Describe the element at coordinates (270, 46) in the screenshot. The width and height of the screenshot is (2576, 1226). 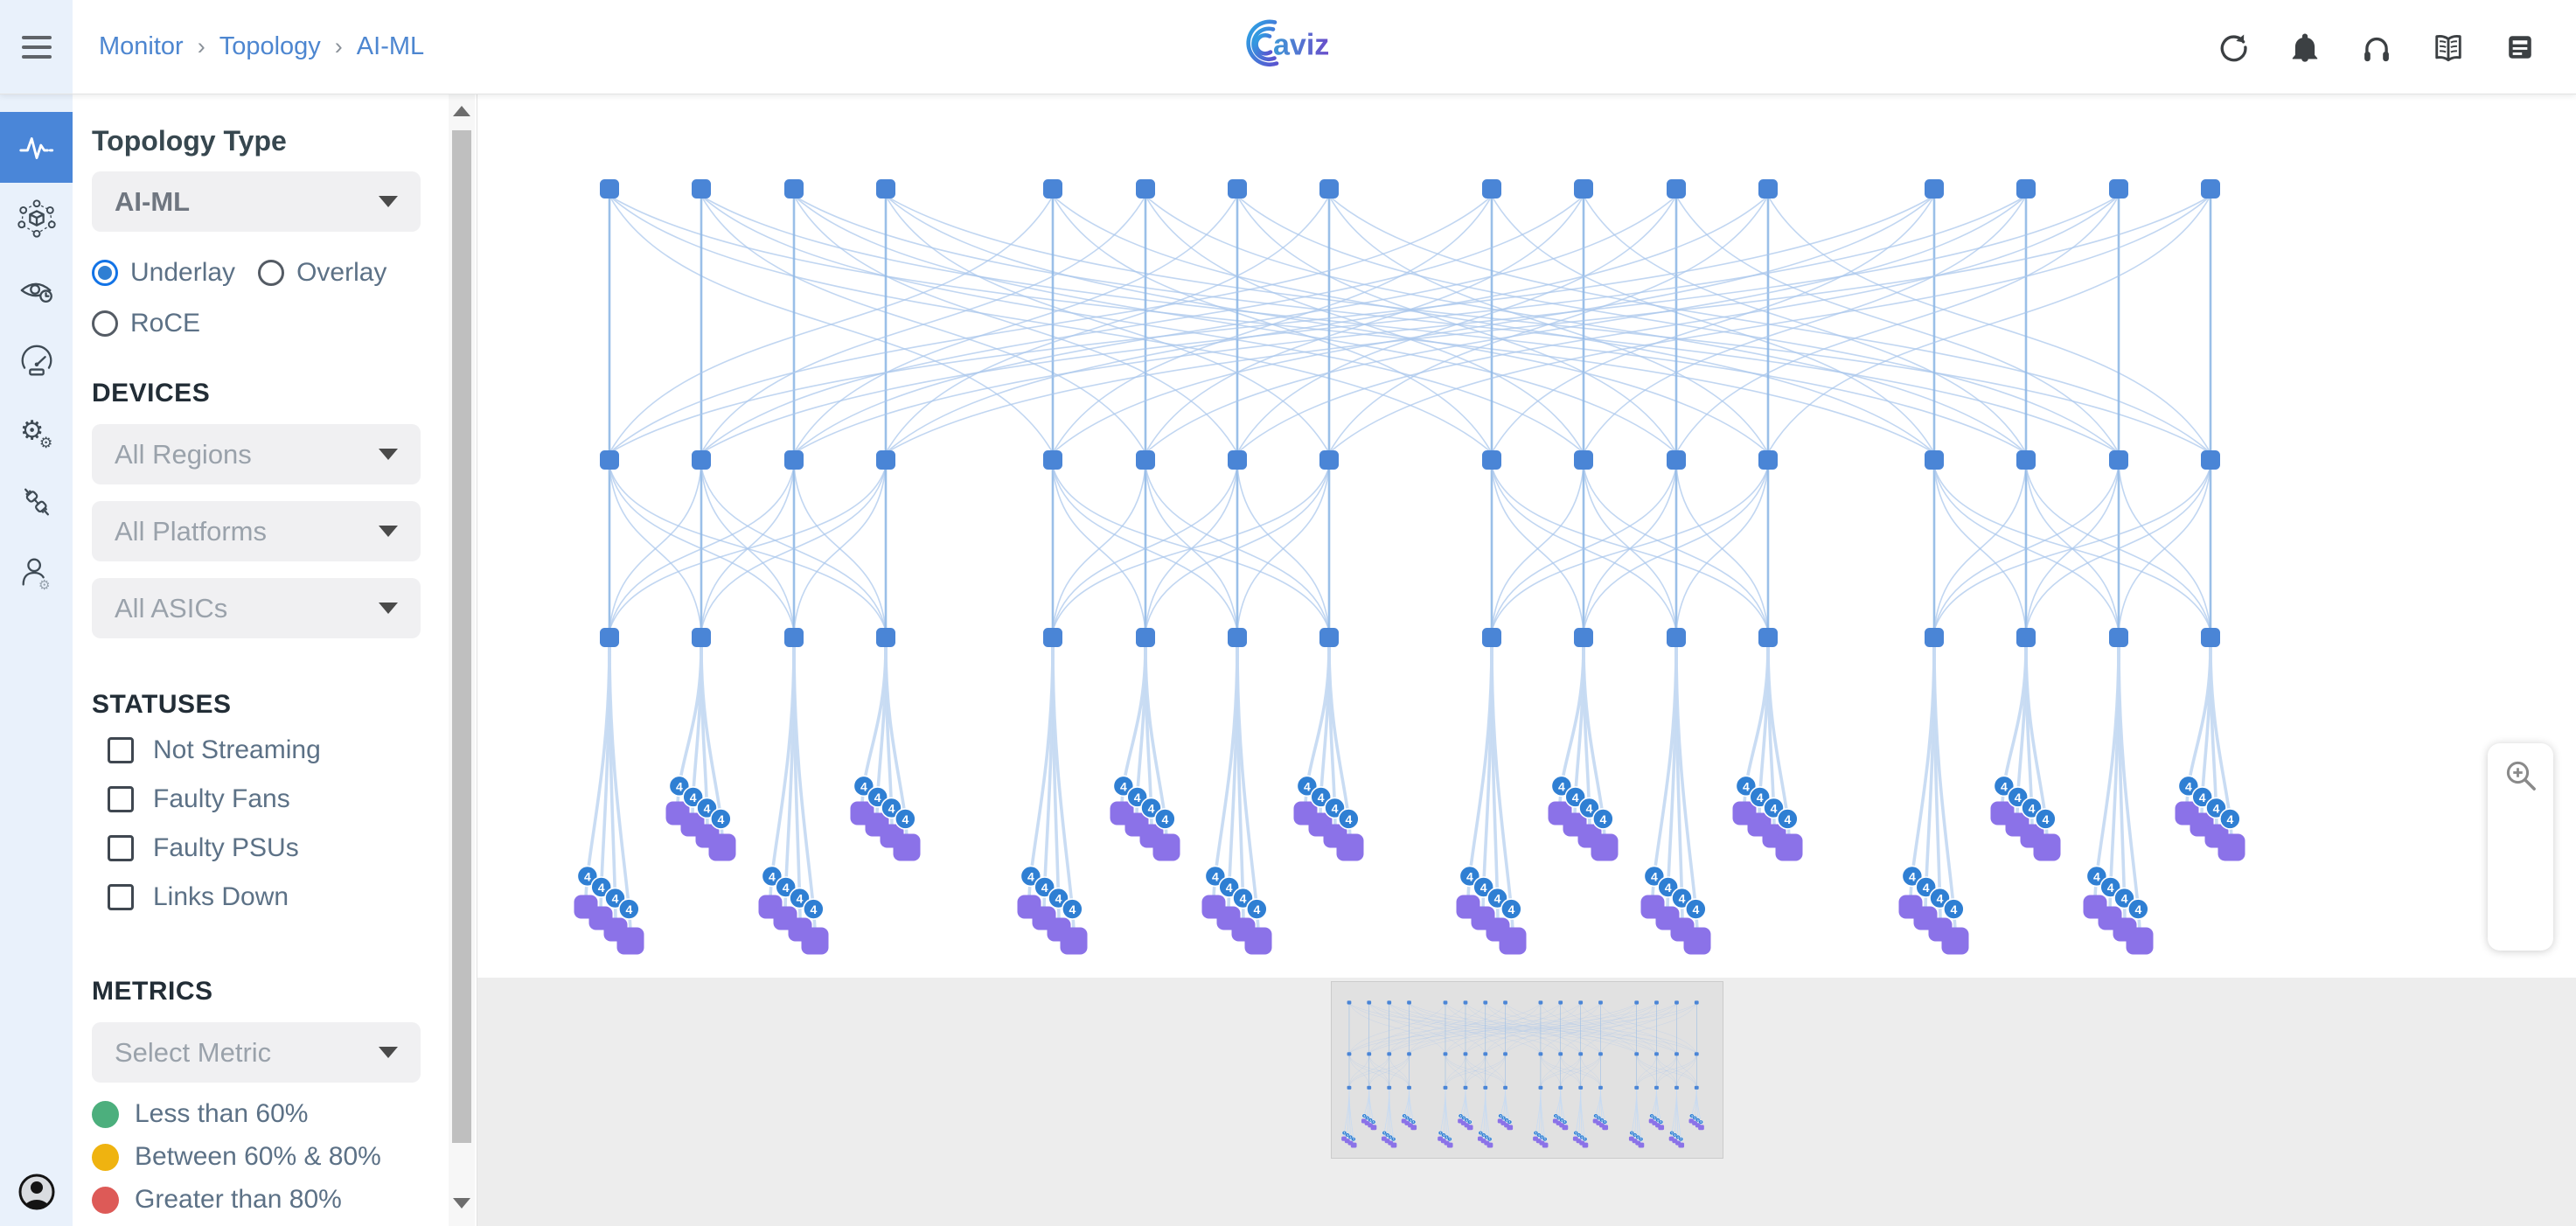
I see `breadcrumb-topology: Topology` at that location.